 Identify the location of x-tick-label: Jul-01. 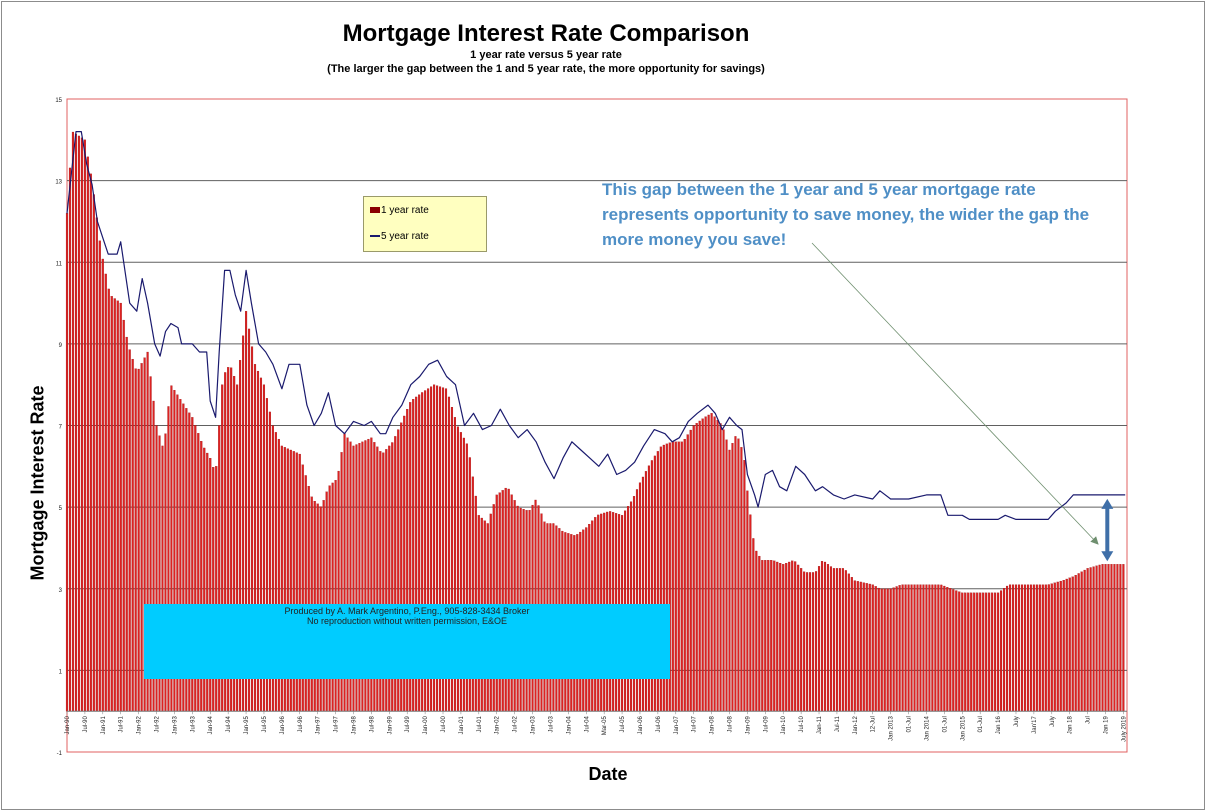
(480, 724).